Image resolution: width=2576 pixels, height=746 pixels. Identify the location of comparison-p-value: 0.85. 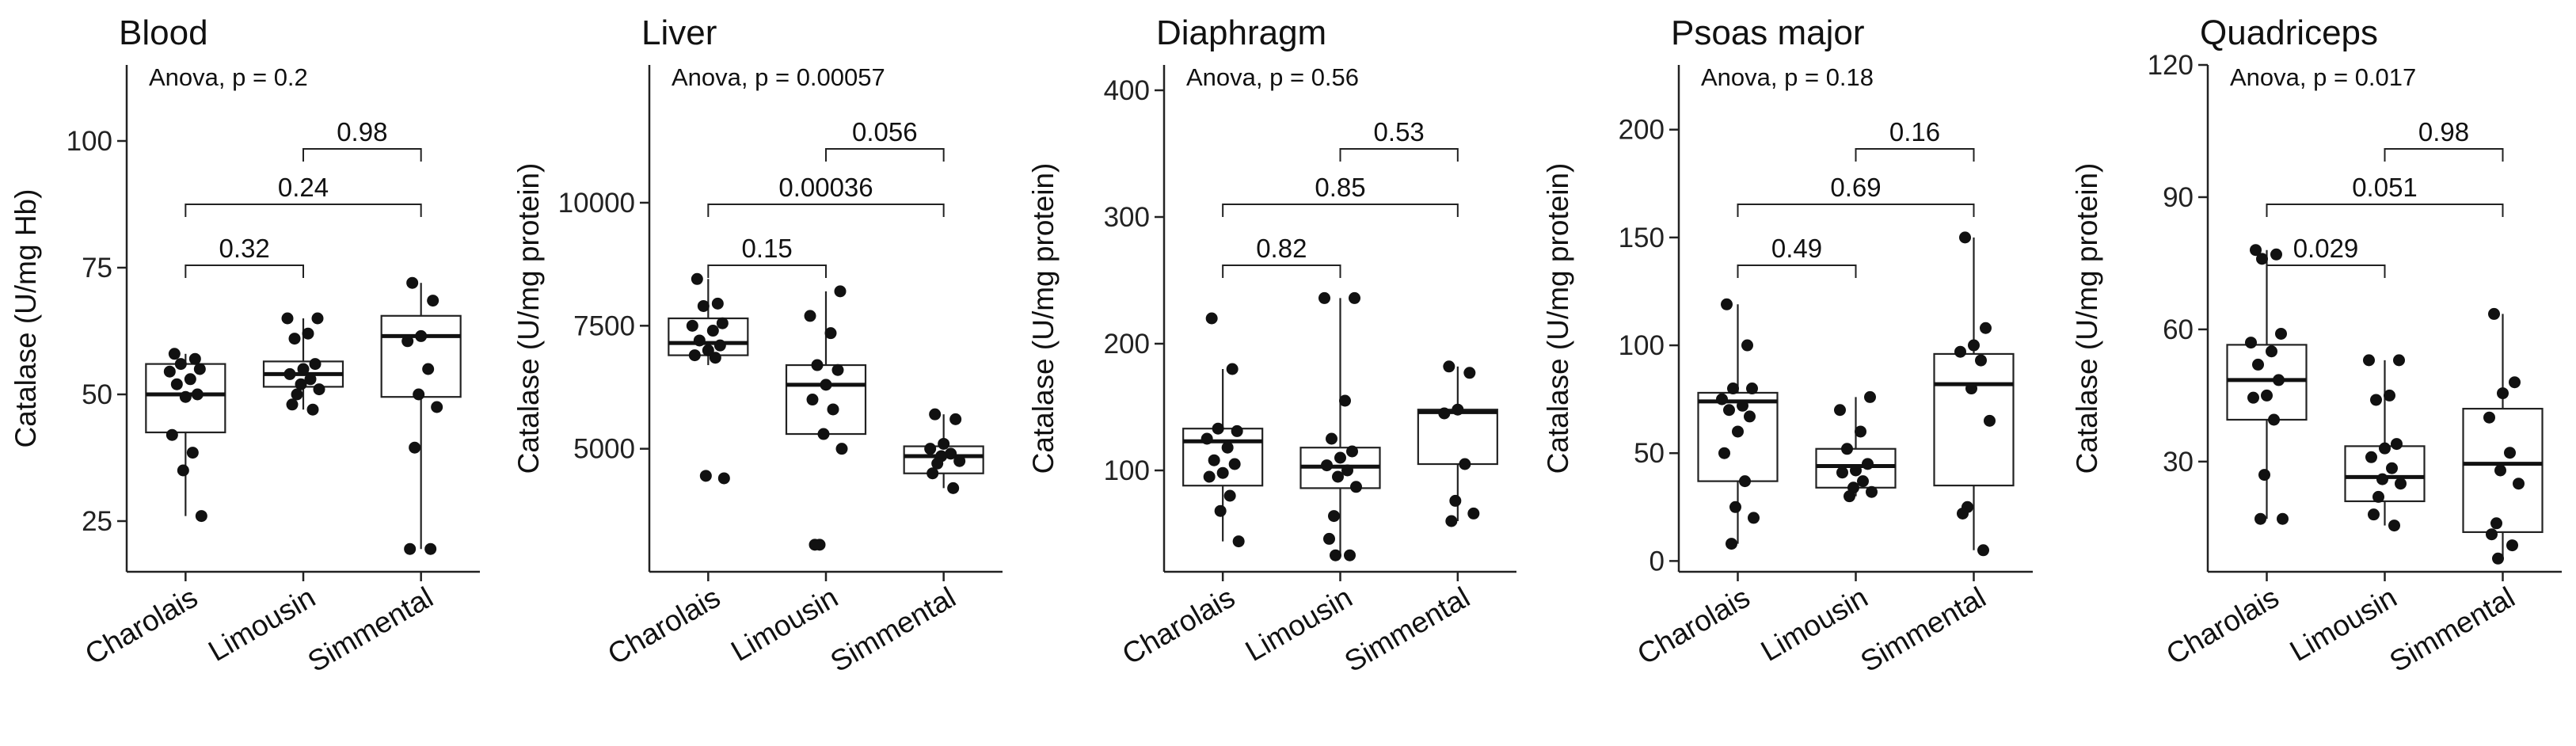
(1340, 187).